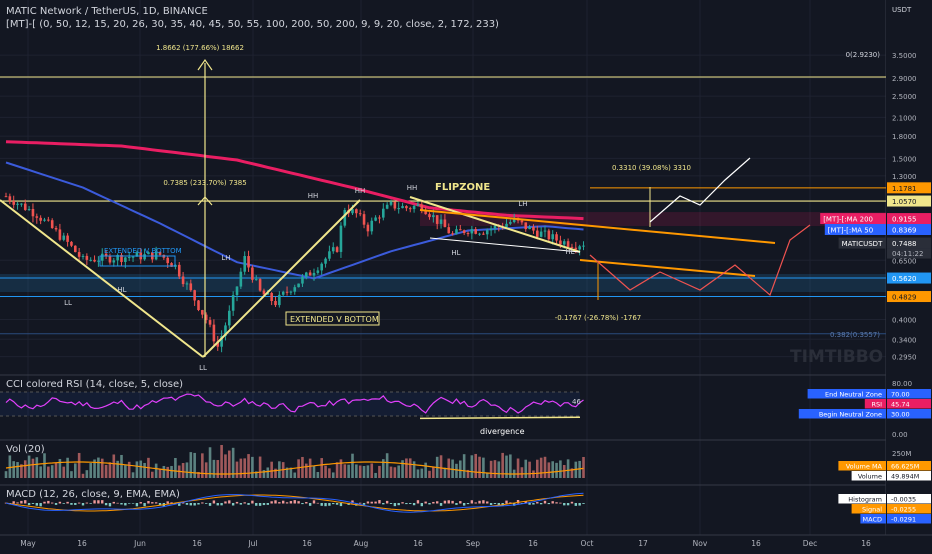 The image size is (932, 554). Describe the element at coordinates (855, 335) in the screenshot. I see `fib-low-label: 0.382(0.3557)` at that location.